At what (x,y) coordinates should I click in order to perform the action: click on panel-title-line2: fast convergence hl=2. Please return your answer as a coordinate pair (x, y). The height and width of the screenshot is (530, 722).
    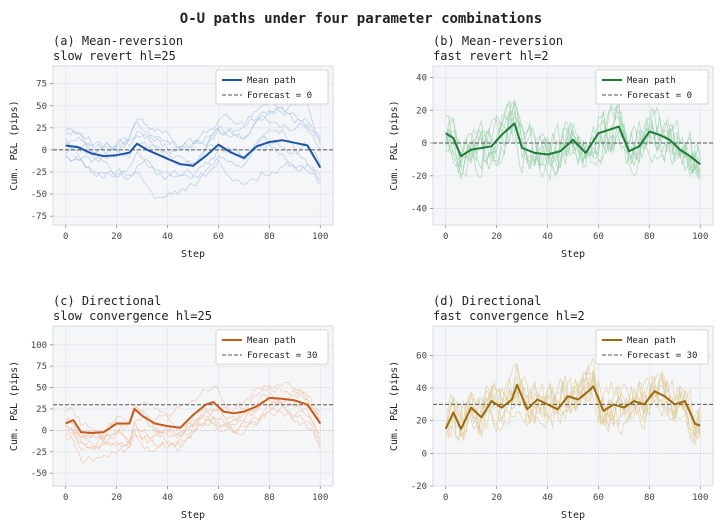
    Looking at the image, I should click on (509, 316).